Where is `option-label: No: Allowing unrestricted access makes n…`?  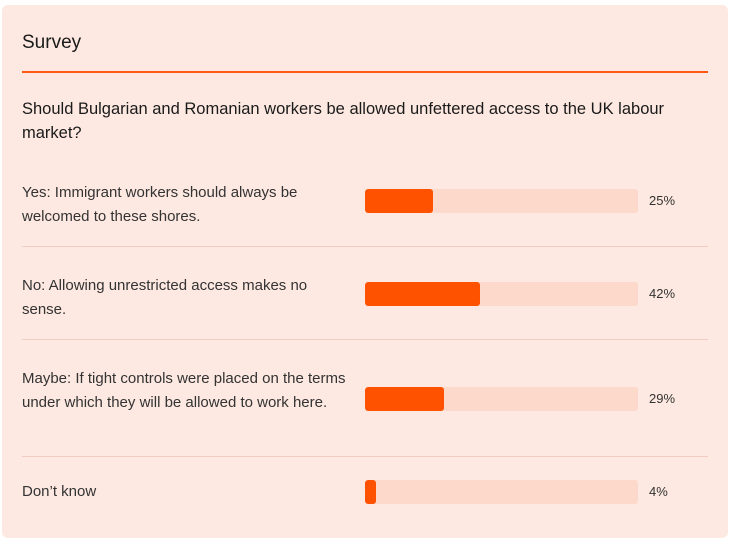
option-label: No: Allowing unrestricted access makes n… is located at coordinates (165, 297).